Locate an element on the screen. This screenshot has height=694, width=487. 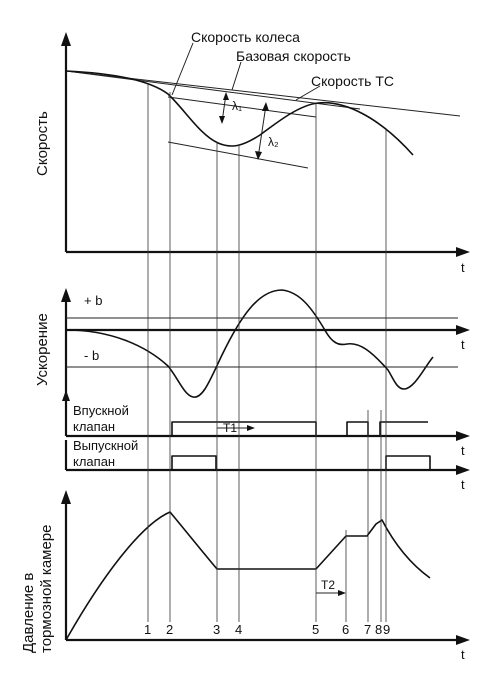
accel-axis-label: Ускорение is located at coordinates (42, 349).